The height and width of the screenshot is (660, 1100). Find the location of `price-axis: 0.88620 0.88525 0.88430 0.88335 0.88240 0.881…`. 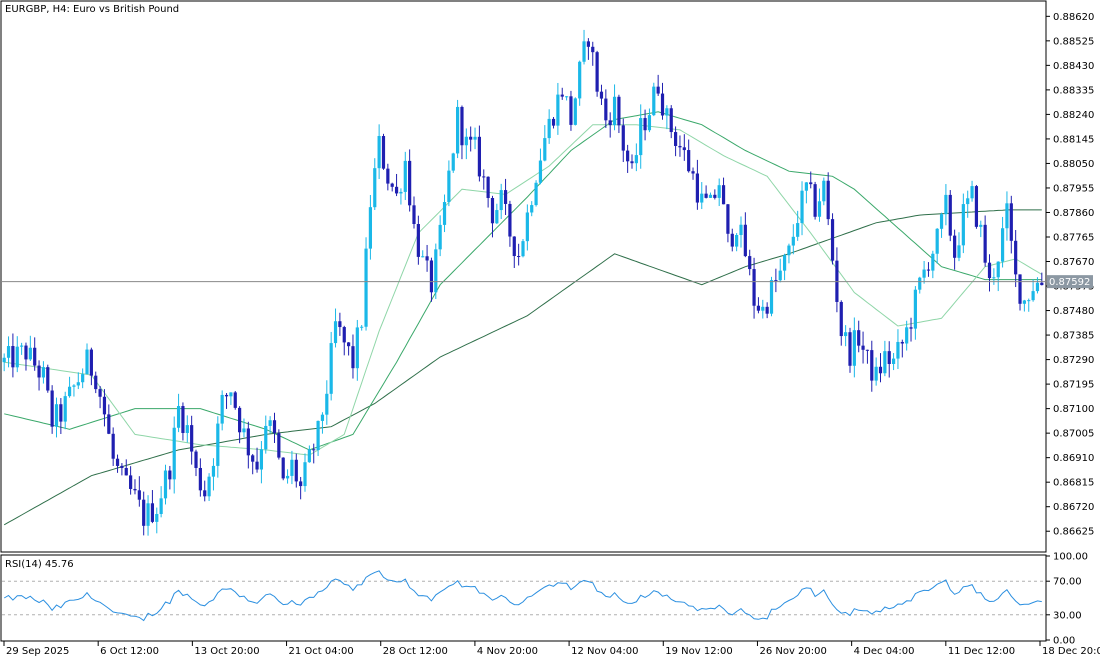

price-axis: 0.88620 0.88525 0.88430 0.88335 0.88240 0.881… is located at coordinates (1070, 275).